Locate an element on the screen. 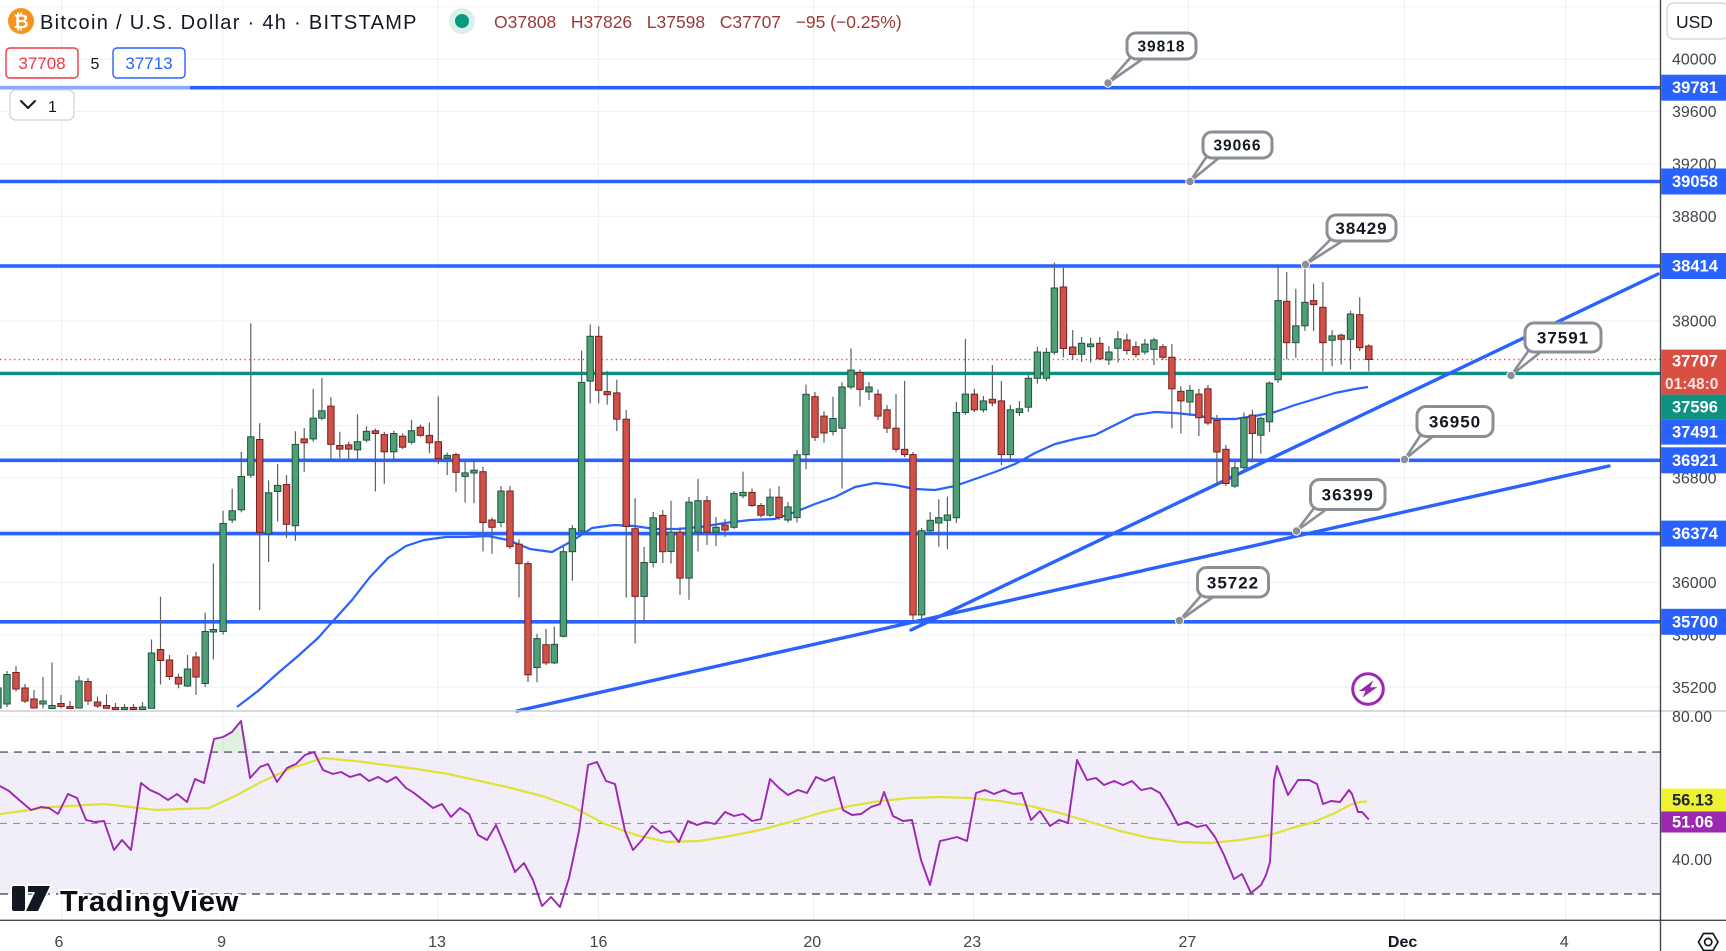  svg-text: 40000 is located at coordinates (1694, 60).